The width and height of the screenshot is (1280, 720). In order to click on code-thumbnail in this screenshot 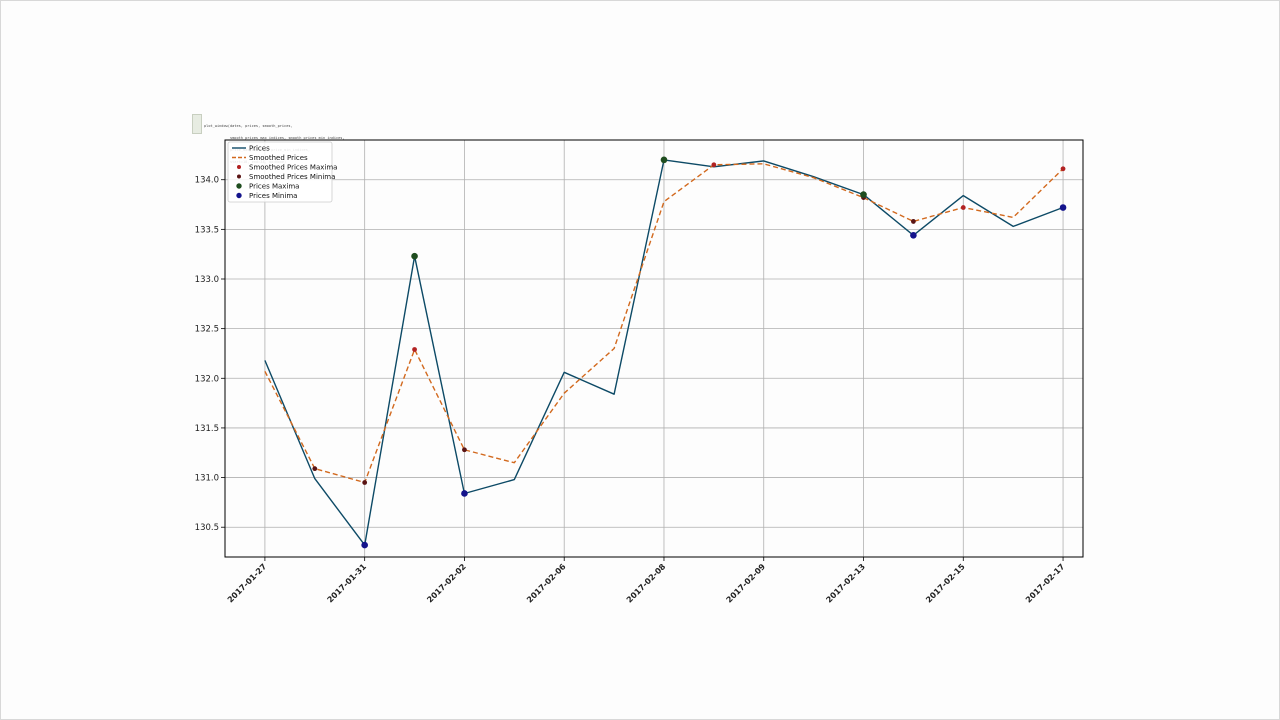, I will do `click(197, 124)`.